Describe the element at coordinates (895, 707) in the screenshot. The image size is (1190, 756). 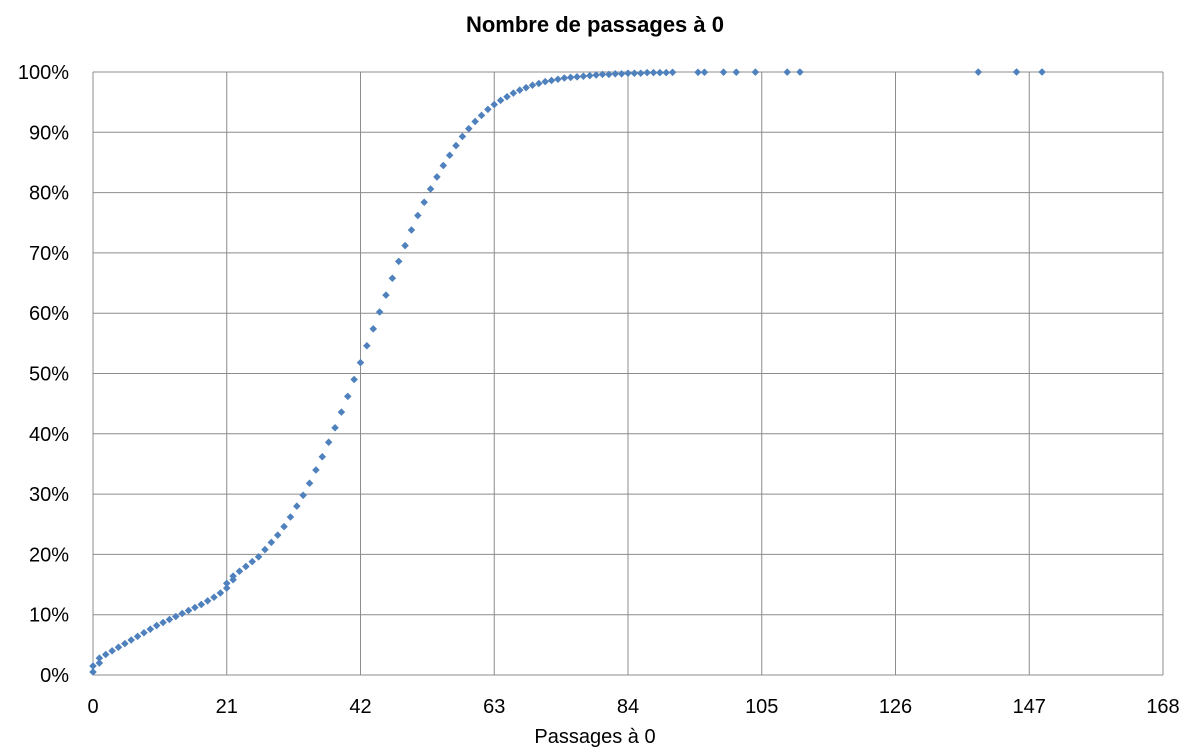
I see `x-tick-label: 126` at that location.